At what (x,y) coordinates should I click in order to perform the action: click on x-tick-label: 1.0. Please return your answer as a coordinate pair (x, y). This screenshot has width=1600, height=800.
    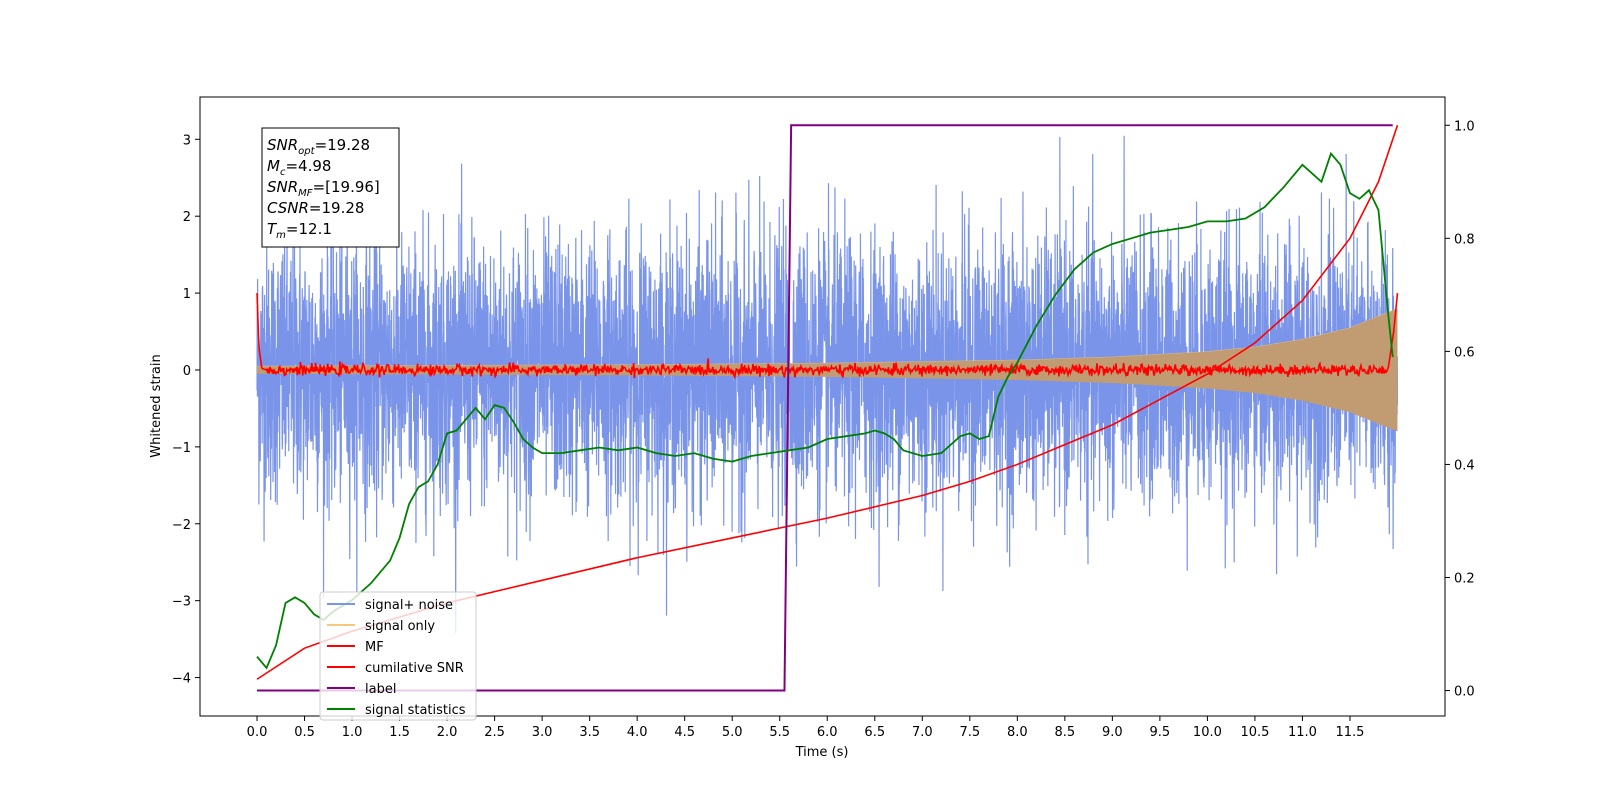
    Looking at the image, I should click on (352, 732).